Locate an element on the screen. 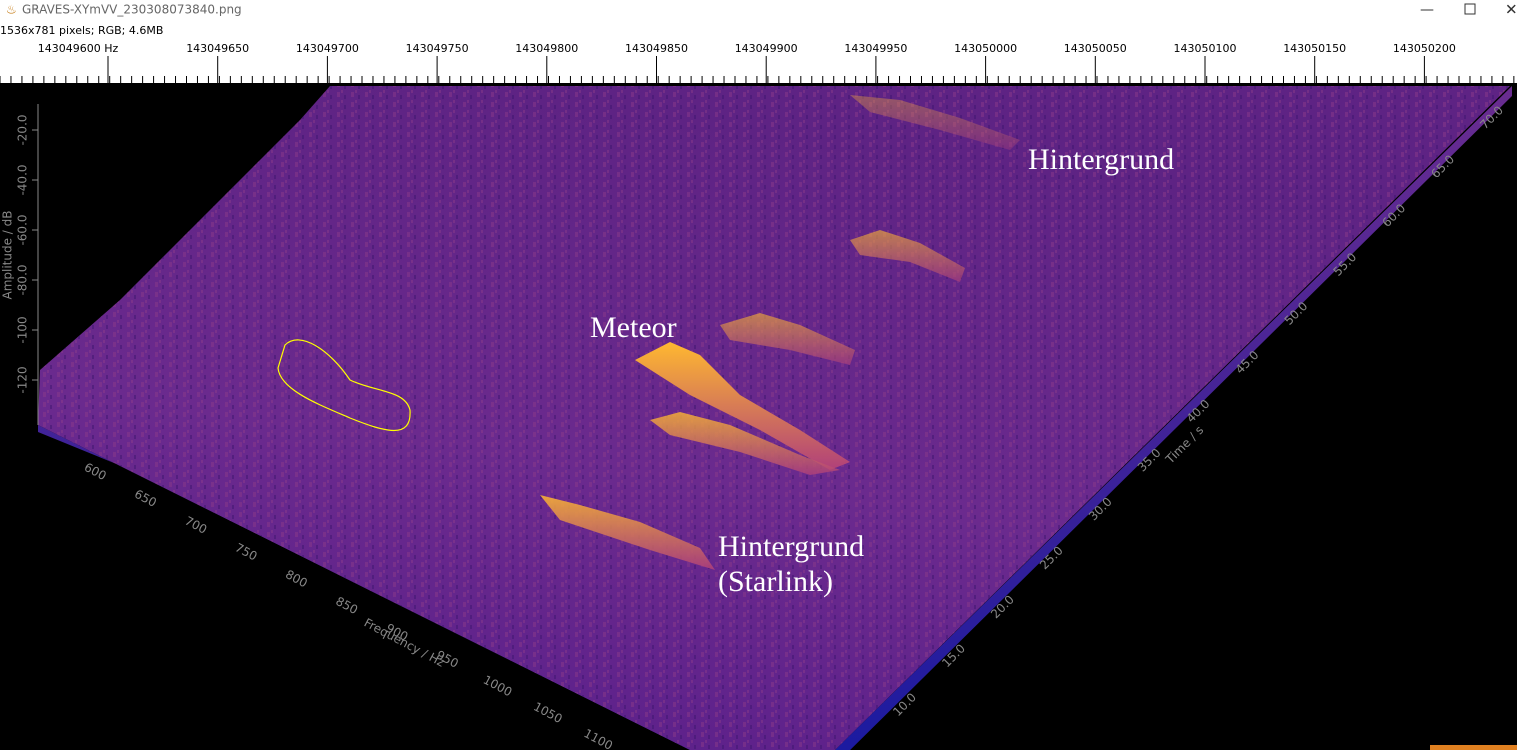 The height and width of the screenshot is (754, 1517). ruler-label: 143049600 Hz is located at coordinates (78, 48).